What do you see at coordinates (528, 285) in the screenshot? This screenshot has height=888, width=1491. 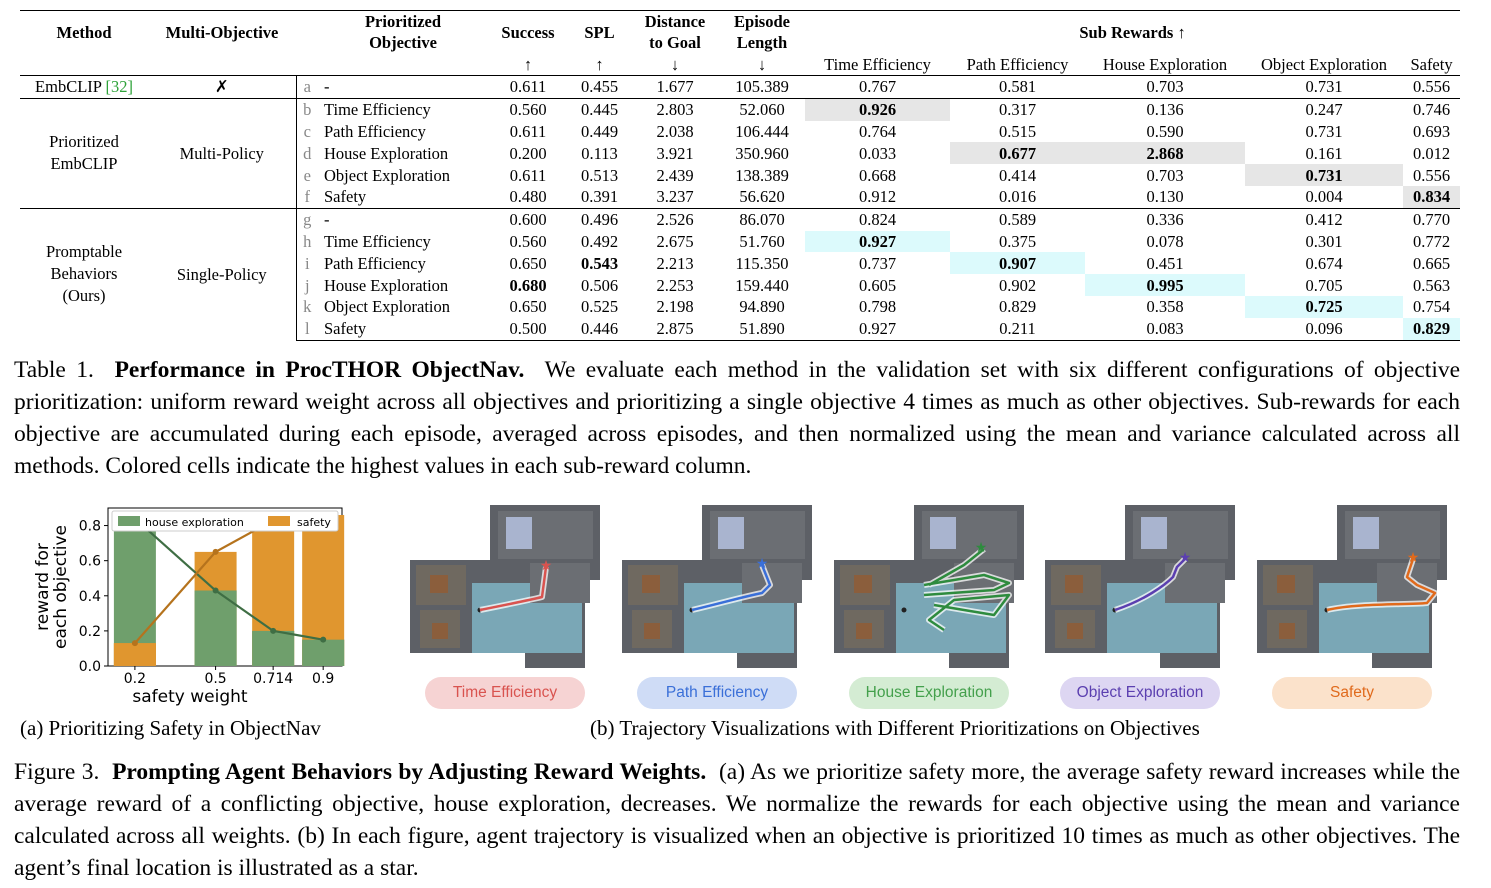 I see `cell-value: 0.680` at bounding box center [528, 285].